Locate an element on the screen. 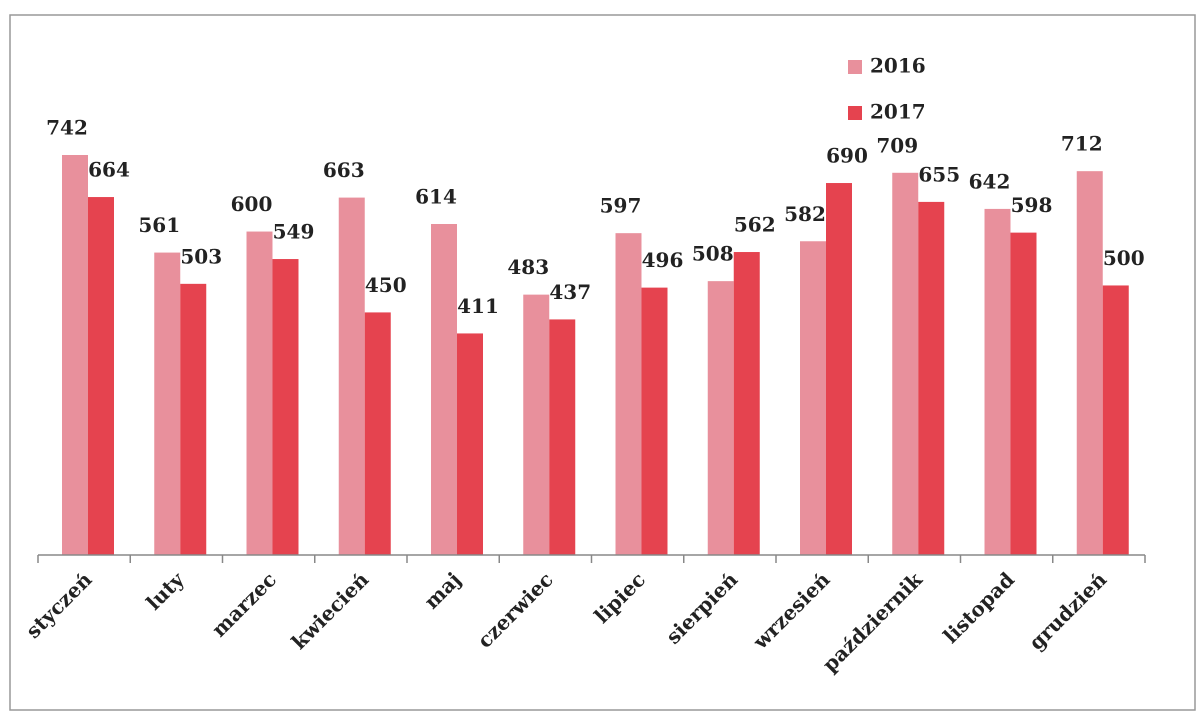  value-label: 483 is located at coordinates (528, 267).